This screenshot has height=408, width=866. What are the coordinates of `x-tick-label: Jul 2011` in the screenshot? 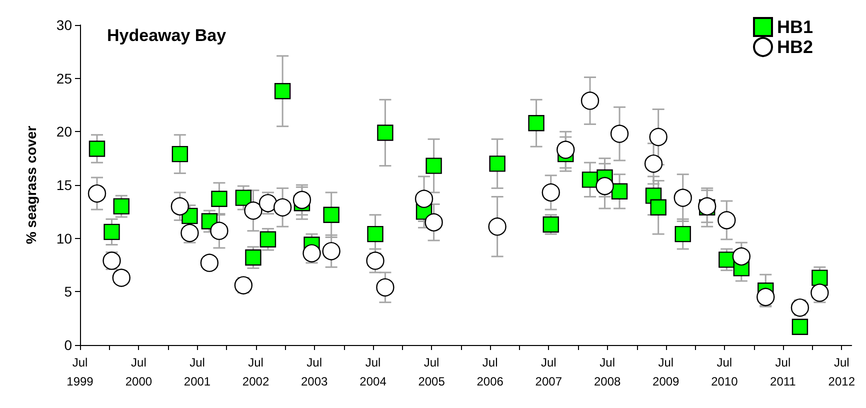 It's located at (783, 372).